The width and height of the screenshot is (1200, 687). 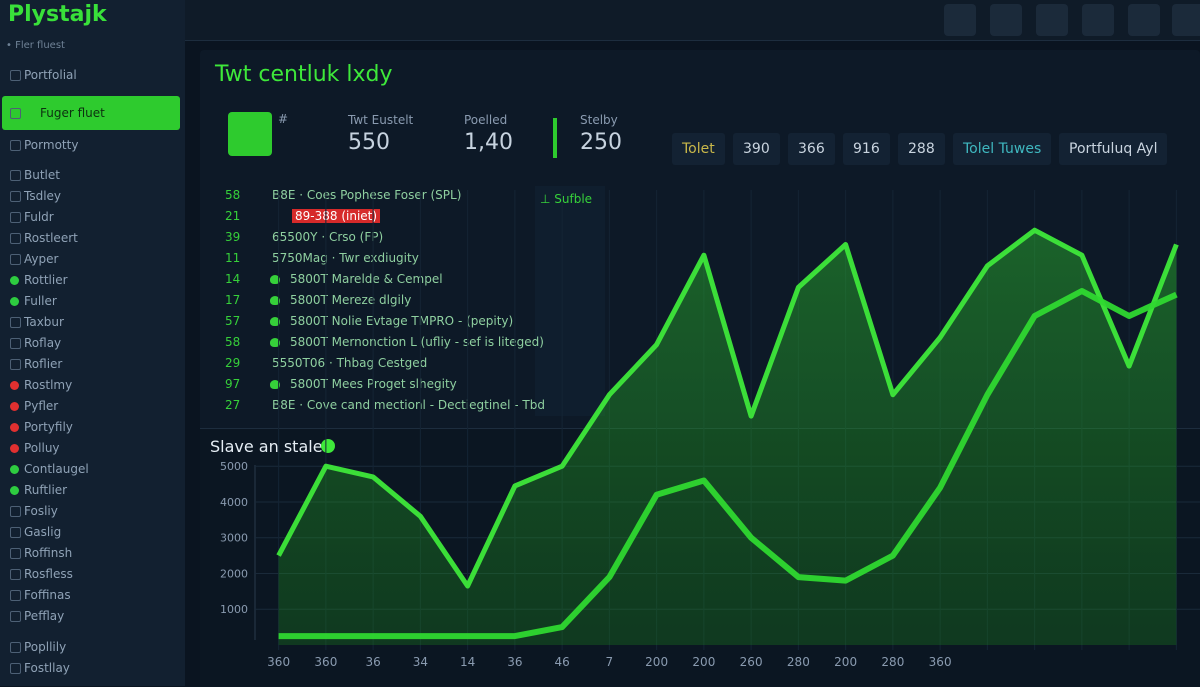 What do you see at coordinates (756, 149) in the screenshot?
I see `filter-chip: 390` at bounding box center [756, 149].